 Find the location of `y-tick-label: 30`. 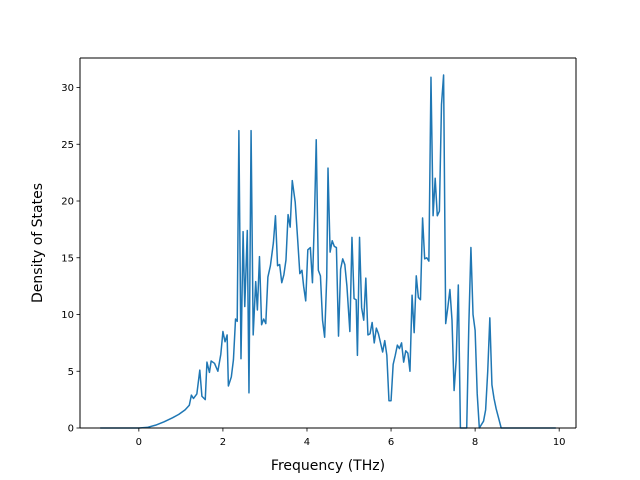

y-tick-label: 30 is located at coordinates (67, 88).